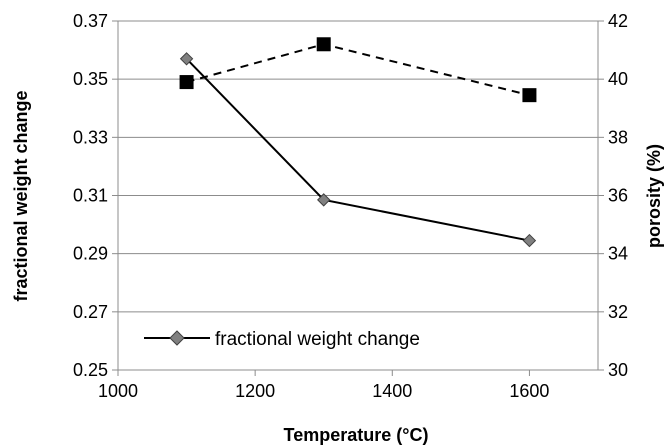 The width and height of the screenshot is (668, 445). I want to click on y2-tick-label: 38, so click(618, 137).